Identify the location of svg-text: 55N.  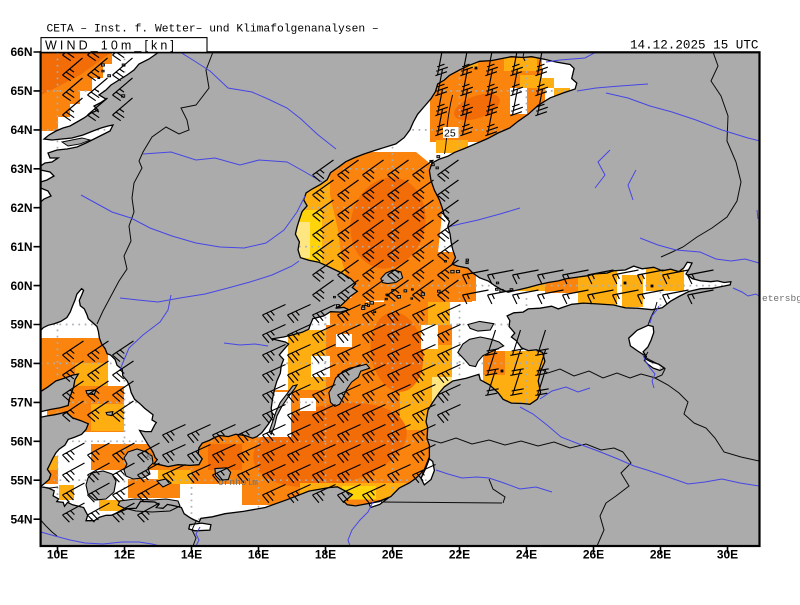
(21, 480).